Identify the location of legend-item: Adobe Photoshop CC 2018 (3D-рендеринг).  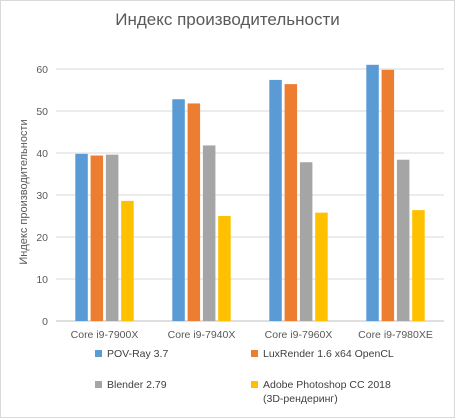
(322, 392).